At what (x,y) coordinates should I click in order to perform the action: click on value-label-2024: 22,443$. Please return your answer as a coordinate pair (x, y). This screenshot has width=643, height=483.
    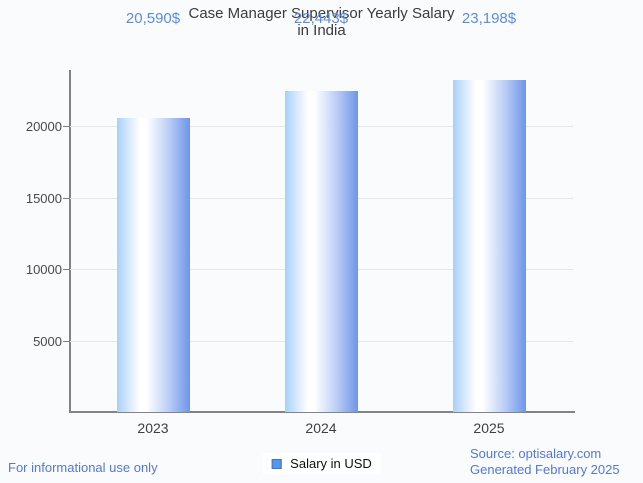
    Looking at the image, I should click on (321, 18).